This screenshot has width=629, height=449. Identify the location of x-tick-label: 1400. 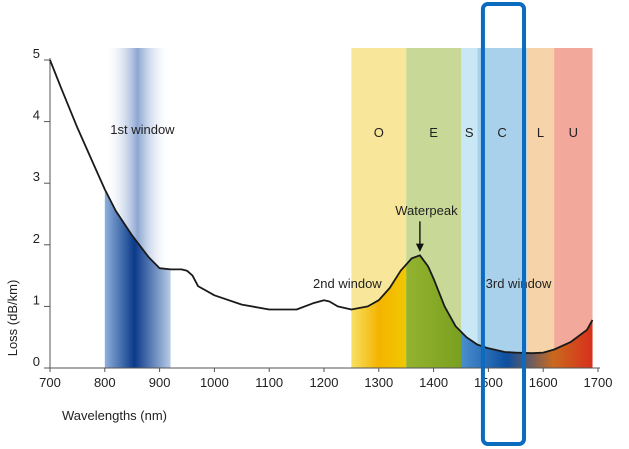
(433, 382).